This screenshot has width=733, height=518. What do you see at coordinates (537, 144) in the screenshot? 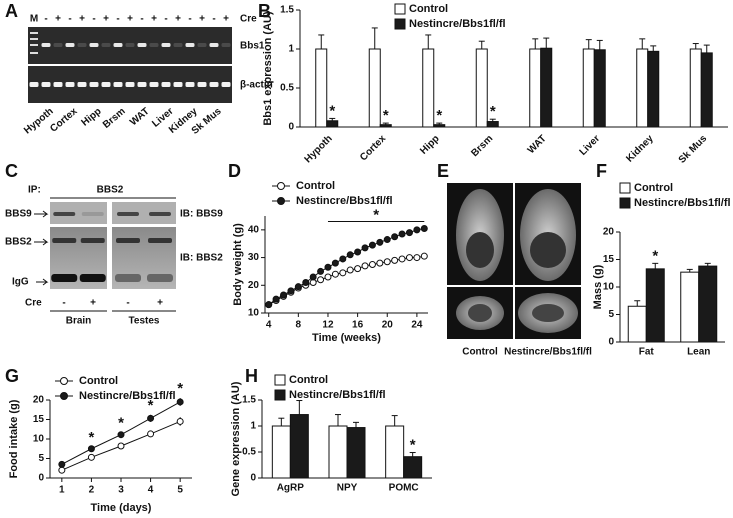
I see `x-tick-label: WAT` at bounding box center [537, 144].